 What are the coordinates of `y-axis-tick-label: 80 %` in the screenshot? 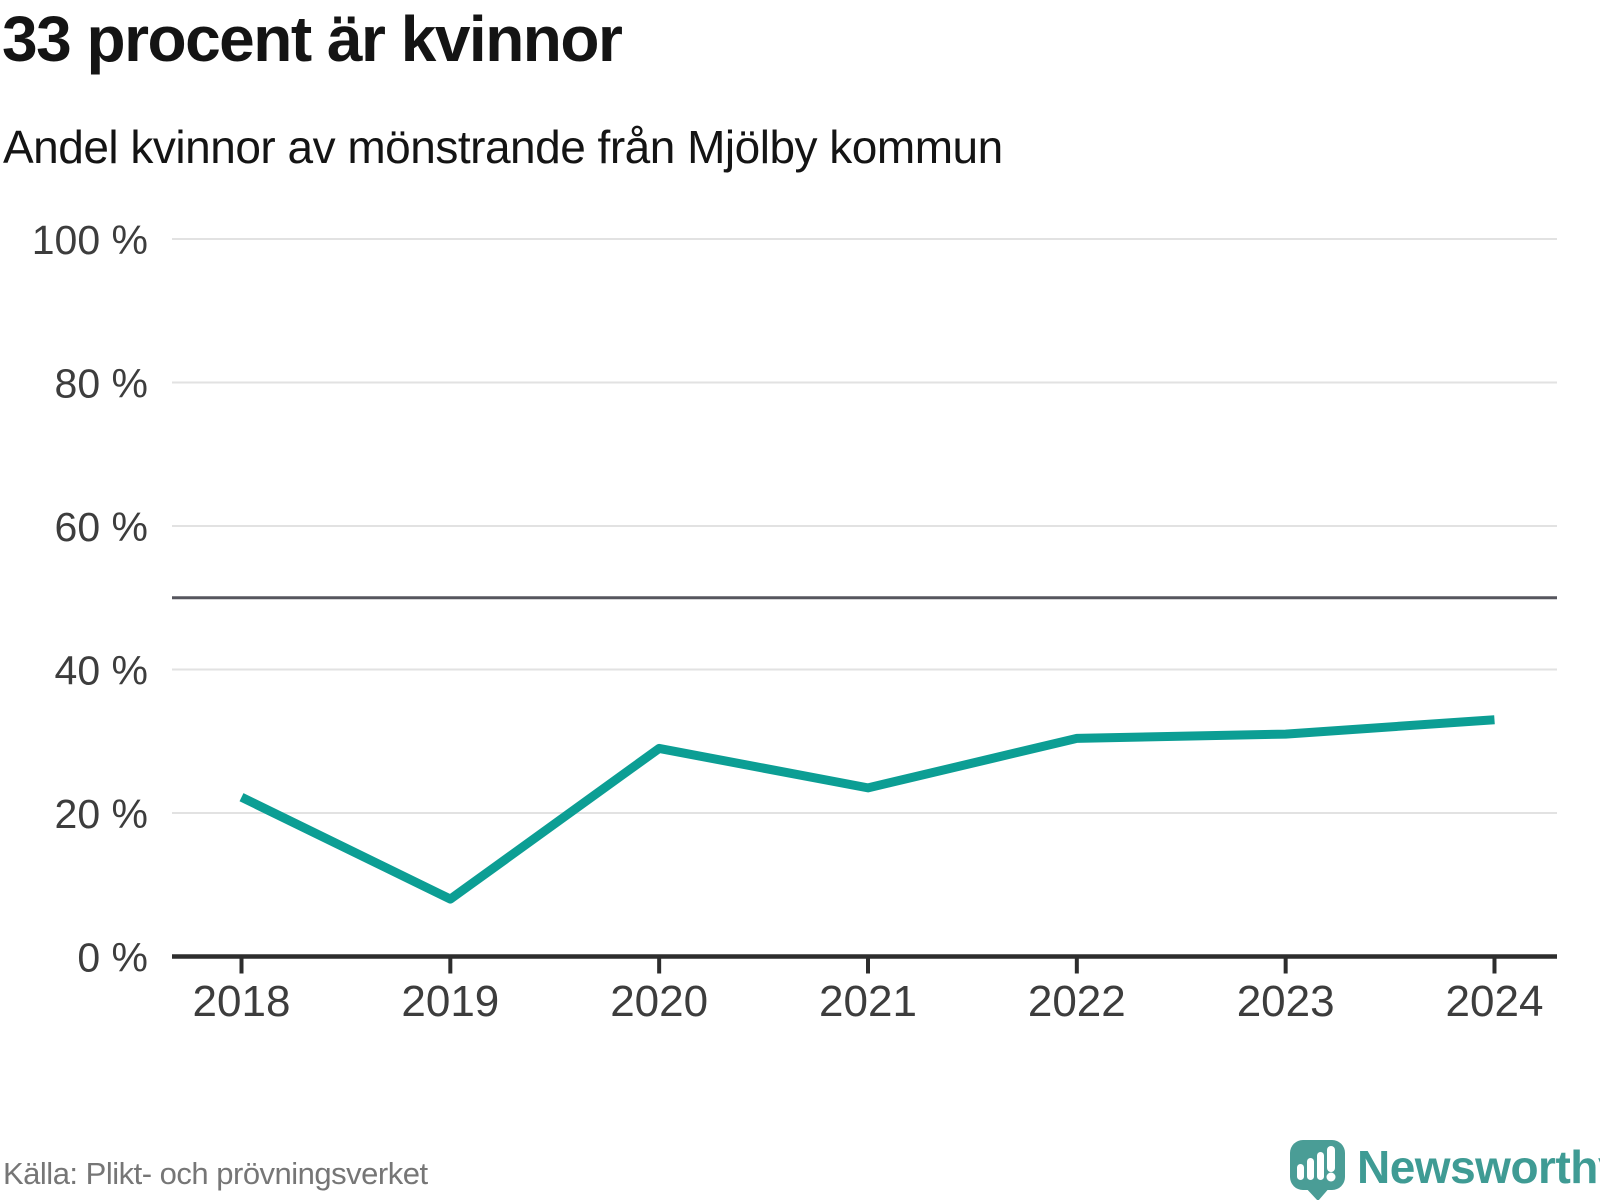 It's located at (101, 384).